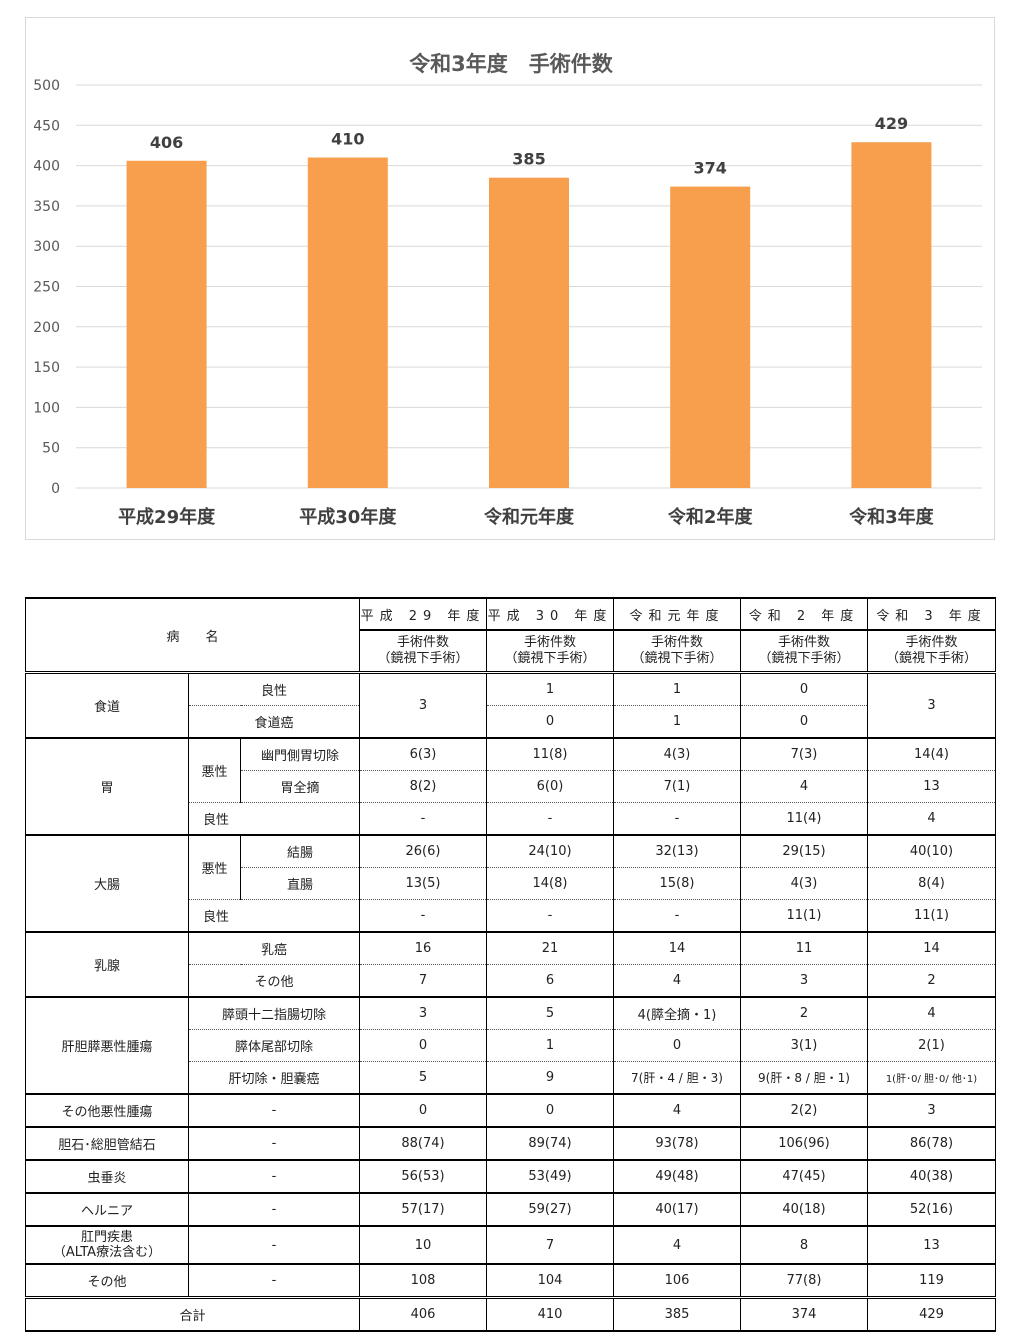 Image resolution: width=1021 pixels, height=1334 pixels. I want to click on table-cell: 56(53), so click(423, 1176).